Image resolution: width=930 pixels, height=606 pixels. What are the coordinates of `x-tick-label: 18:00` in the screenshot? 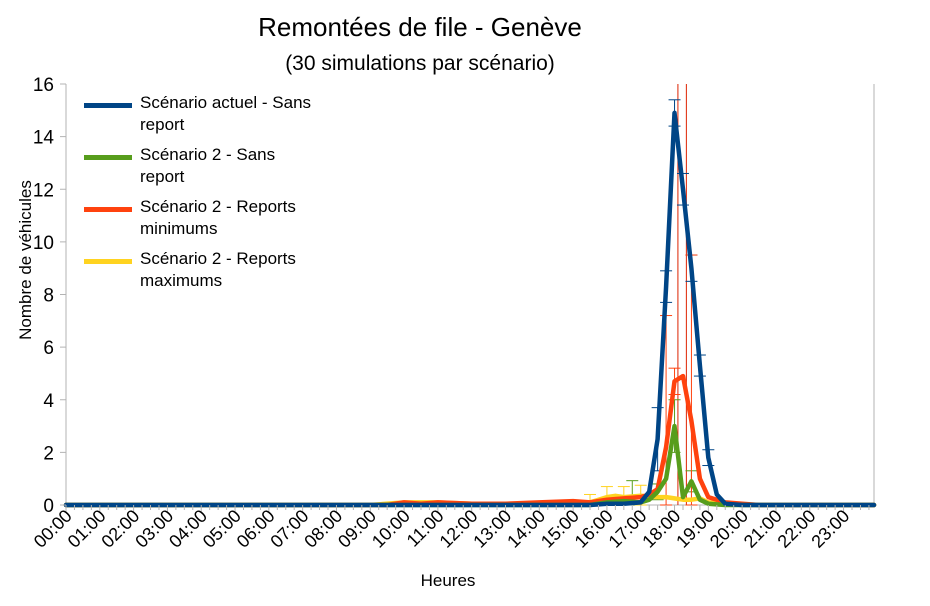 It's located at (661, 529).